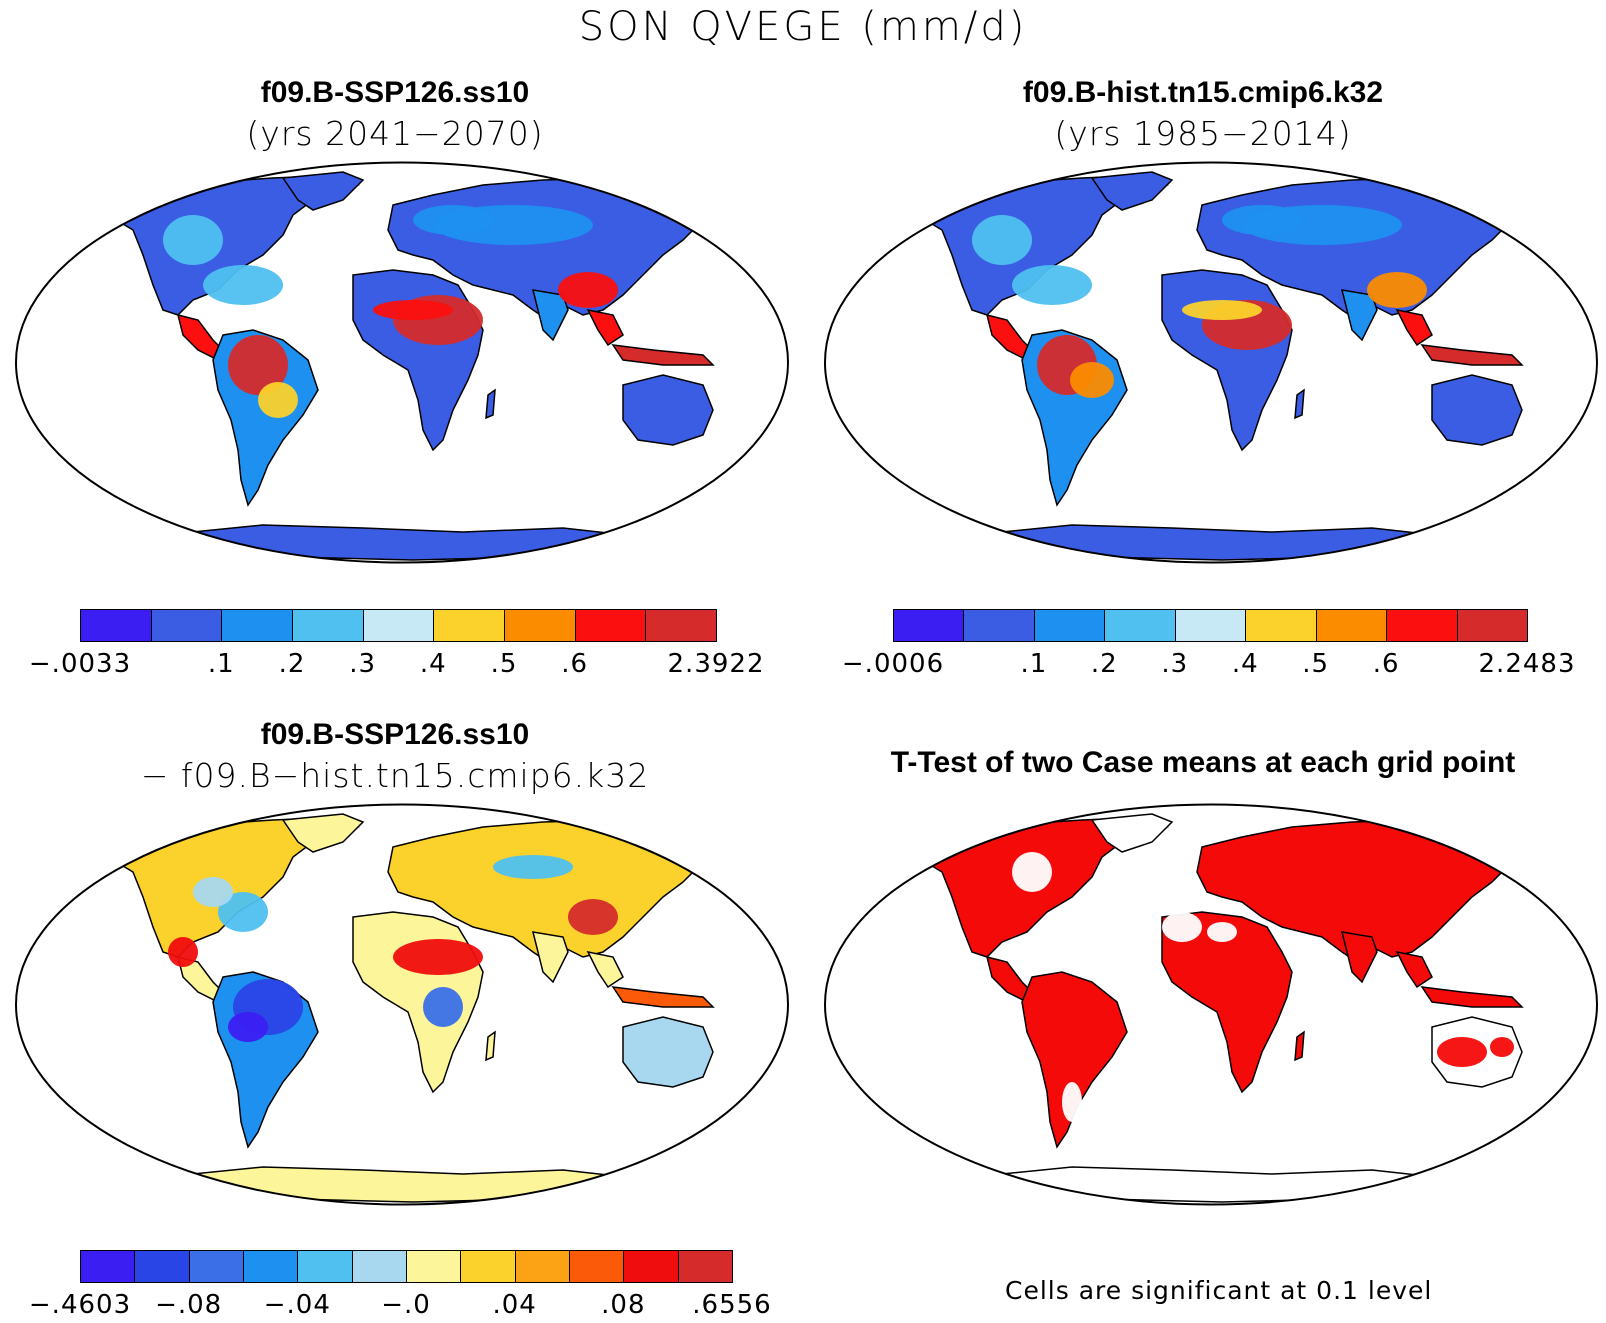 This screenshot has height=1323, width=1606. Describe the element at coordinates (395, 775) in the screenshot. I see `panel-difference-subtitle: − f09.B−hist.tn15.cmip6.k32` at that location.